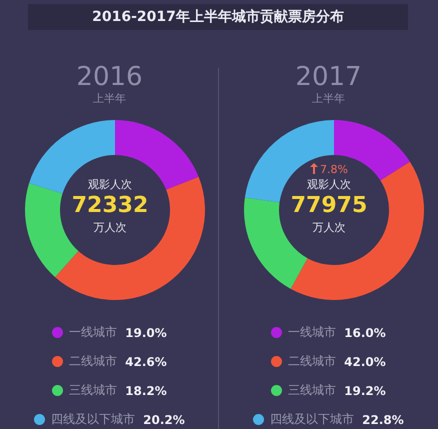 This screenshot has width=438, height=429. What do you see at coordinates (110, 206) in the screenshot?
I see `text: 72332` at bounding box center [110, 206].